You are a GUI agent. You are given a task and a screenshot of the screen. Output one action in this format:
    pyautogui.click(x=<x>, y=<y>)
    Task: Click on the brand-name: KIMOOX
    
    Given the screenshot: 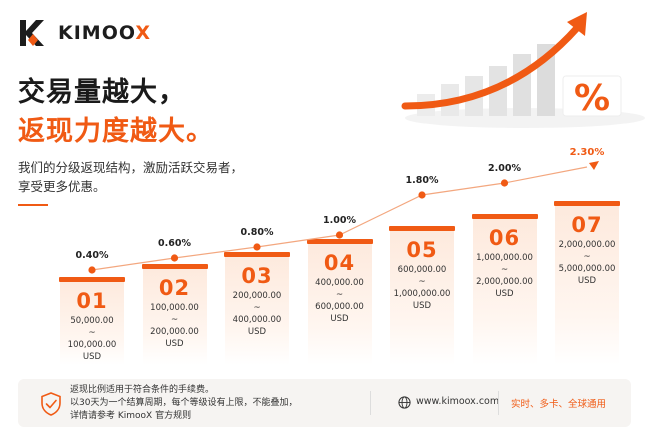 What is the action you would take?
    pyautogui.click(x=104, y=33)
    